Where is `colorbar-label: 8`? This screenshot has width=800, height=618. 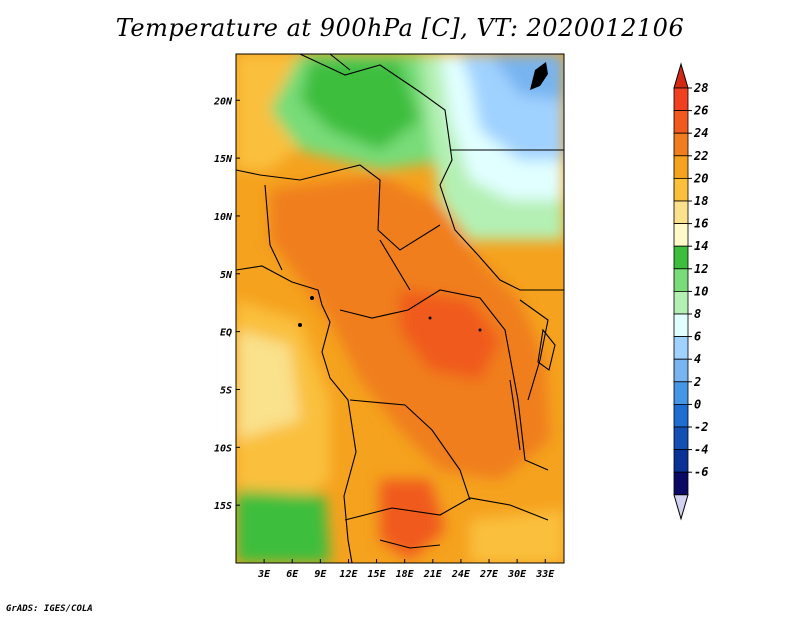
colorbar-label: 8 is located at coordinates (697, 314).